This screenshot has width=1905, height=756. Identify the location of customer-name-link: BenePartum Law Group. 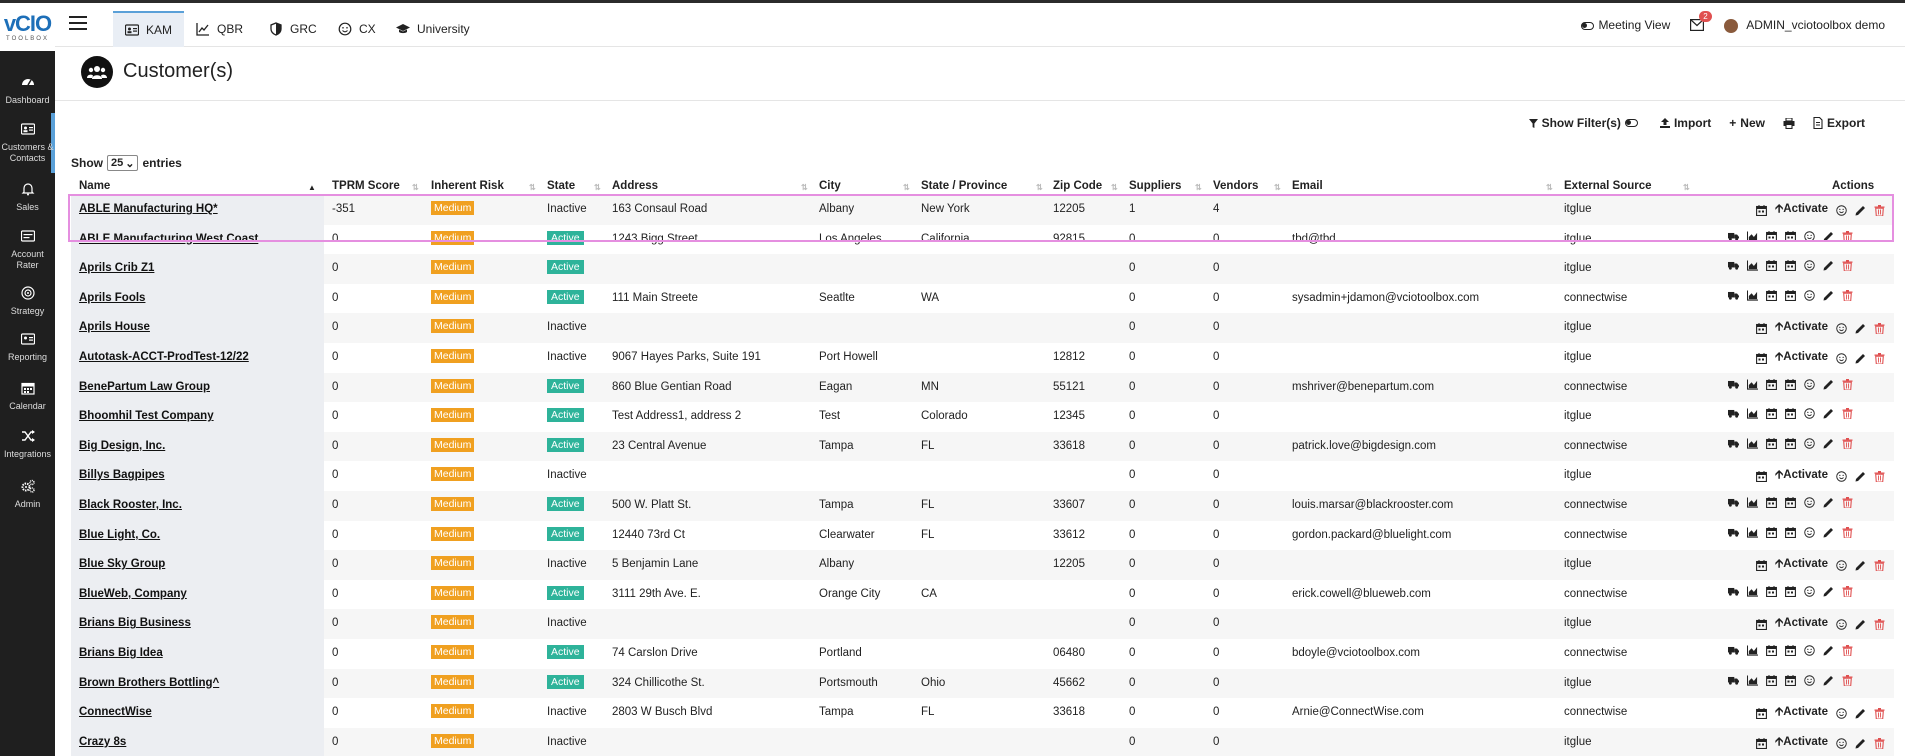
(144, 386).